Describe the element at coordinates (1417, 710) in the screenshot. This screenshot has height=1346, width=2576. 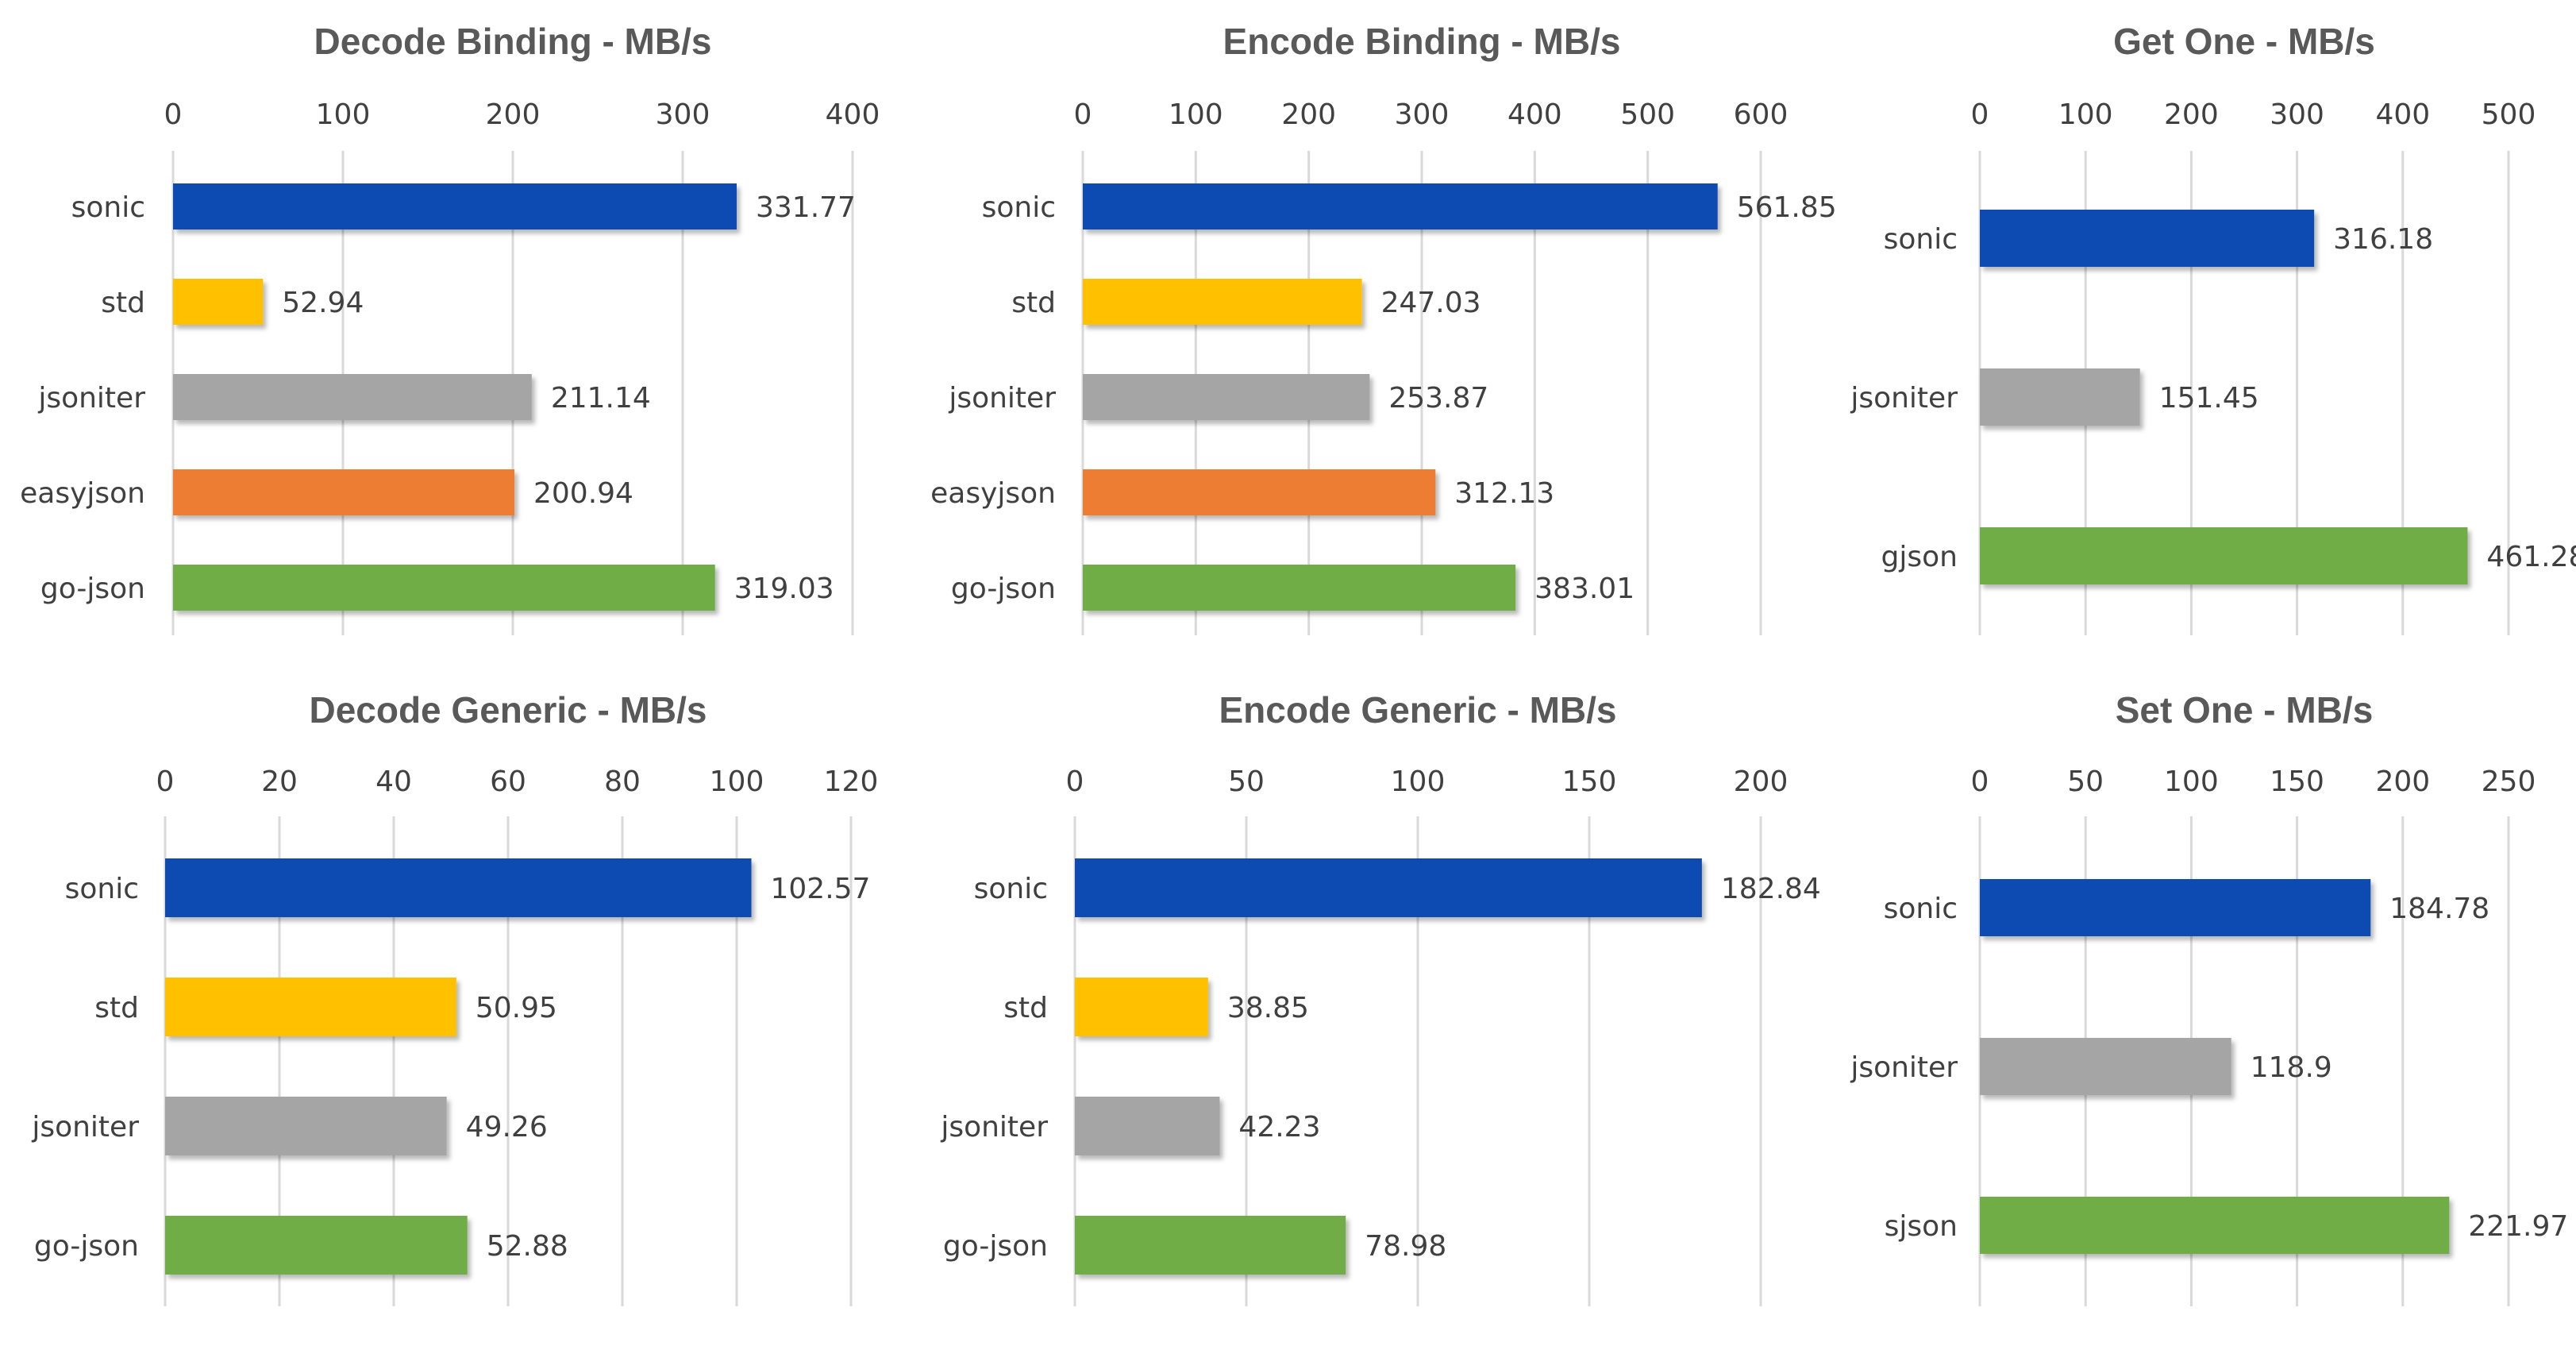
I see `chart-title: Encode Generic - MB/s` at that location.